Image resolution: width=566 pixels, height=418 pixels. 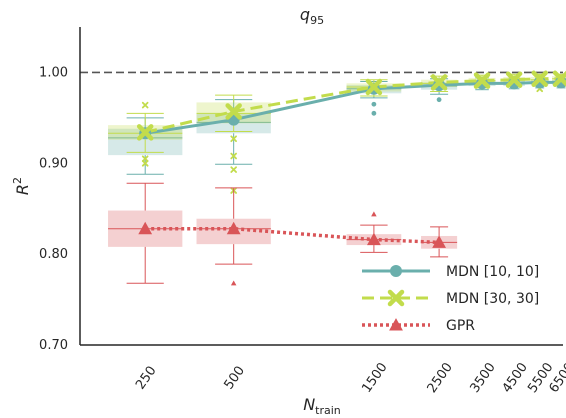 What do you see at coordinates (235, 378) in the screenshot?
I see `x-tick-label: 500` at bounding box center [235, 378].